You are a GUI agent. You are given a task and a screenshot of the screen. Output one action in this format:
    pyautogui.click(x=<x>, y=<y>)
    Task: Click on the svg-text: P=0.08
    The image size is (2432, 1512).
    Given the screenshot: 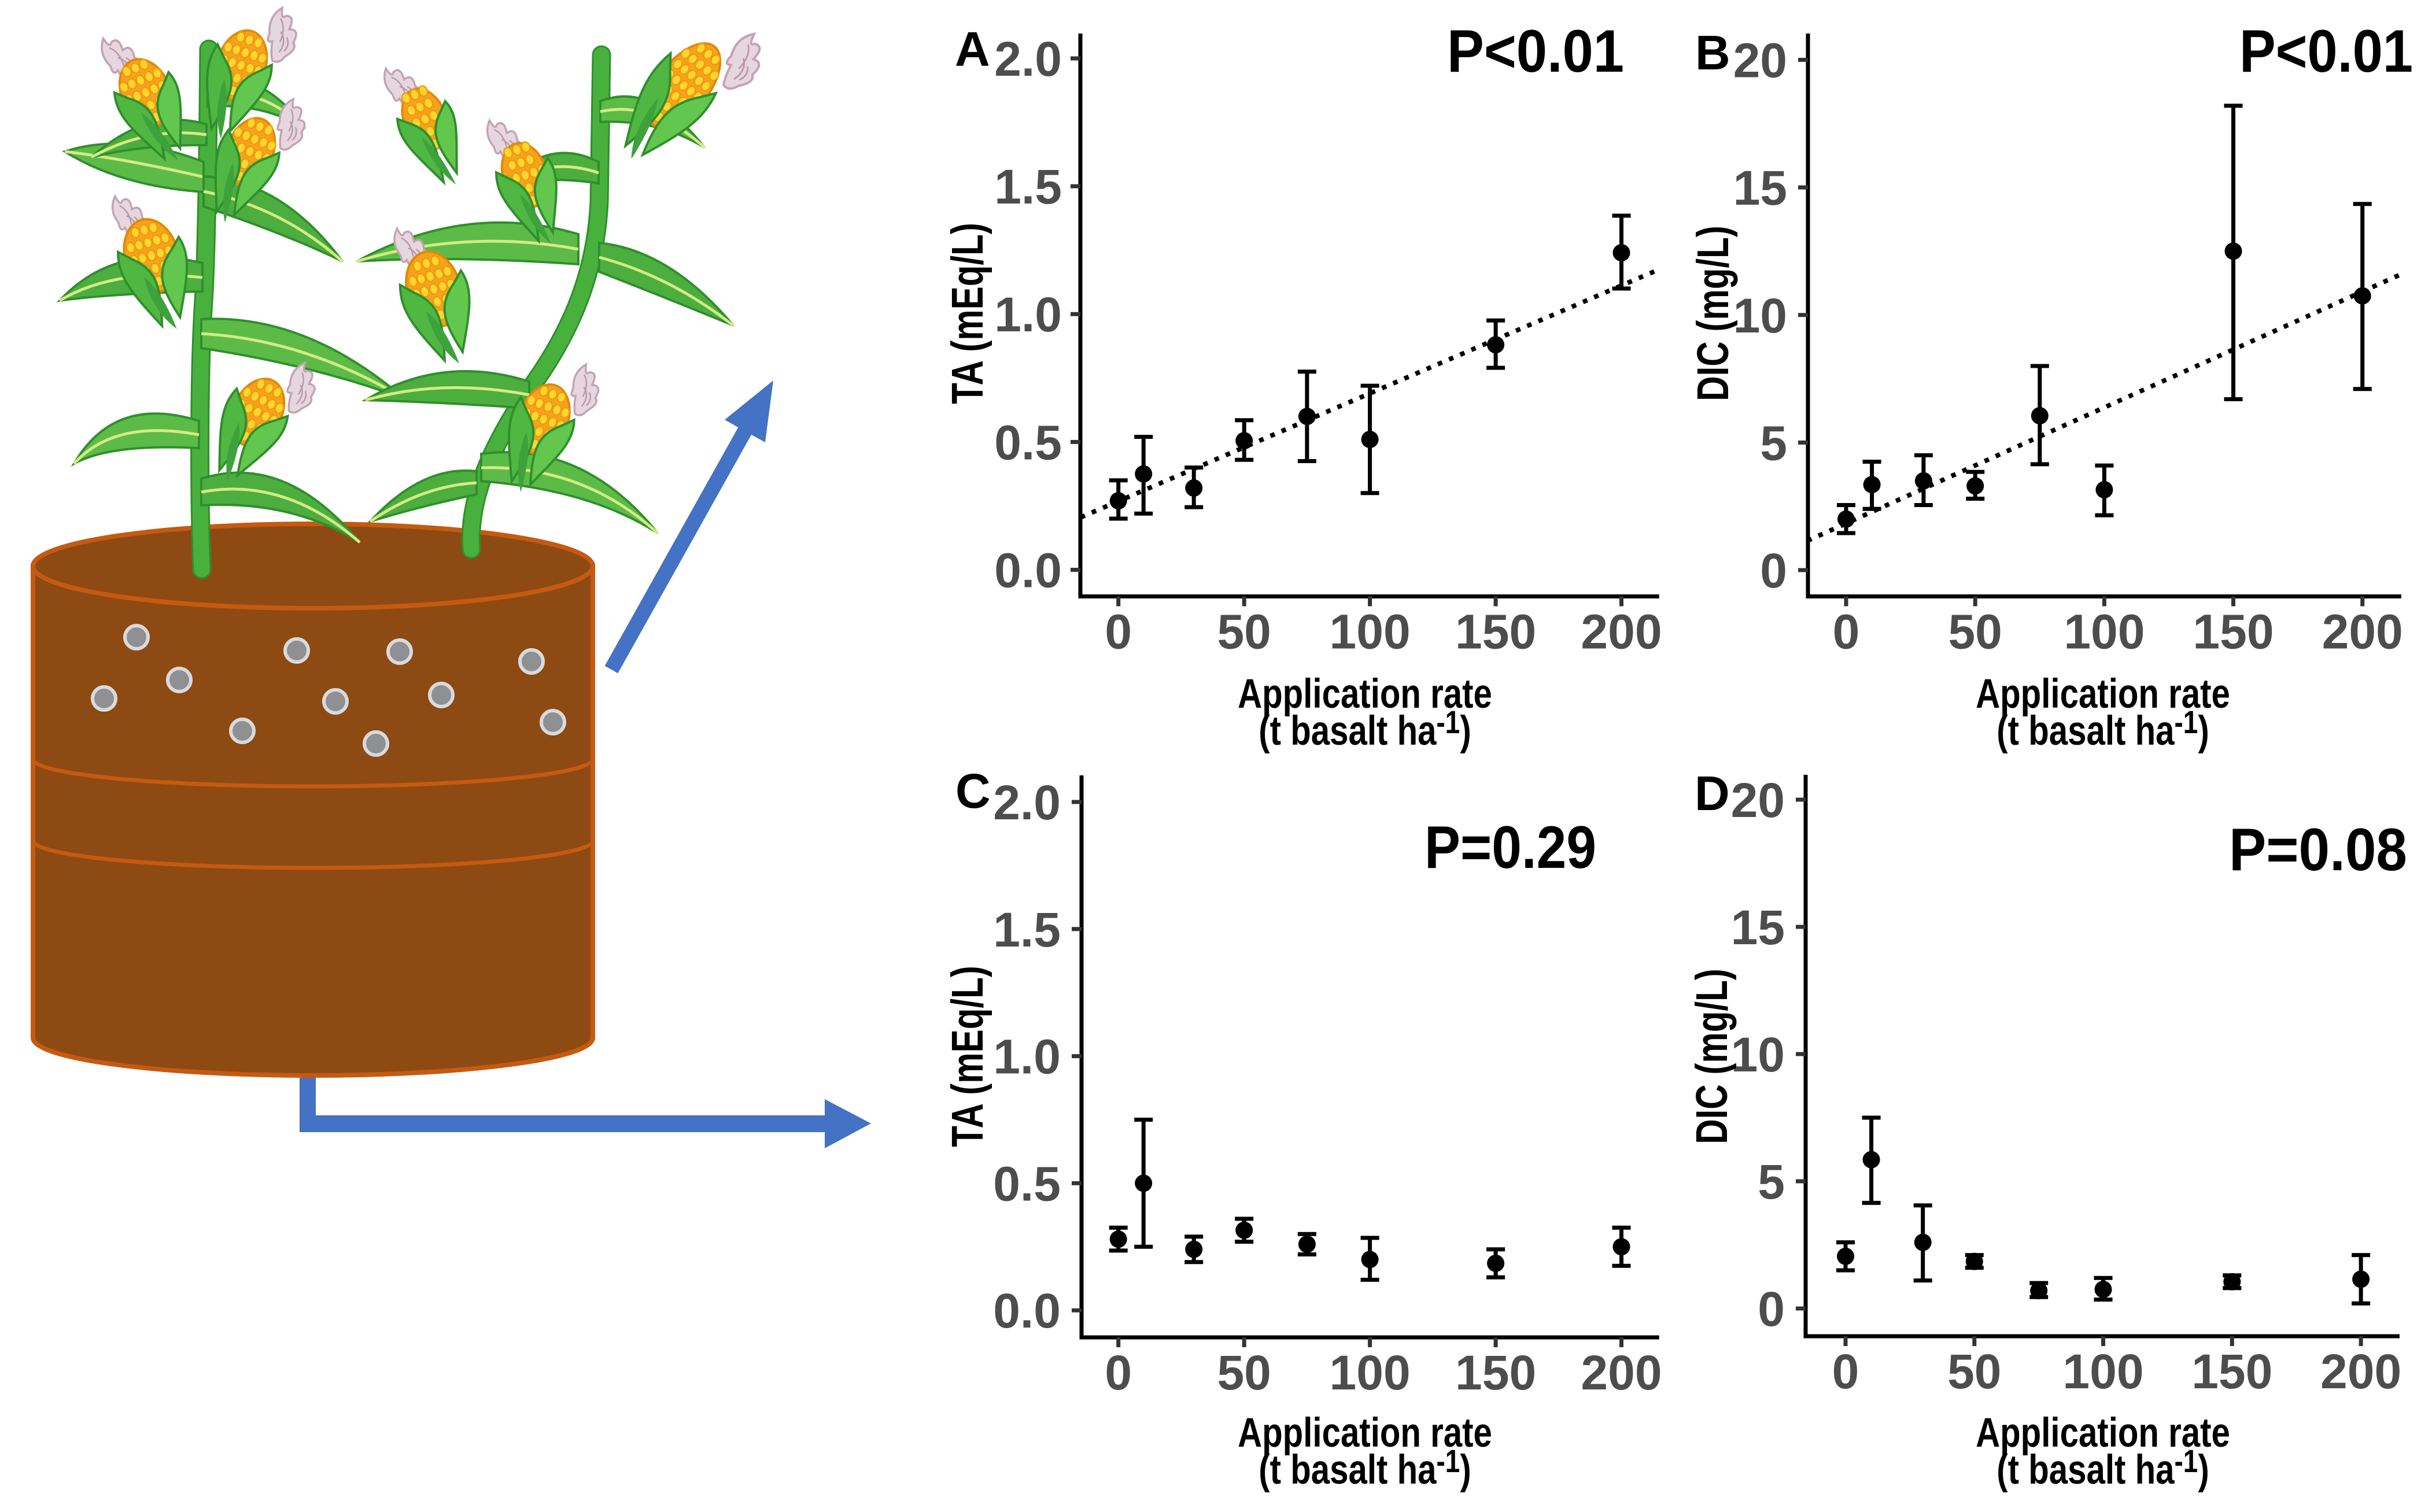 What is the action you would take?
    pyautogui.click(x=2318, y=849)
    